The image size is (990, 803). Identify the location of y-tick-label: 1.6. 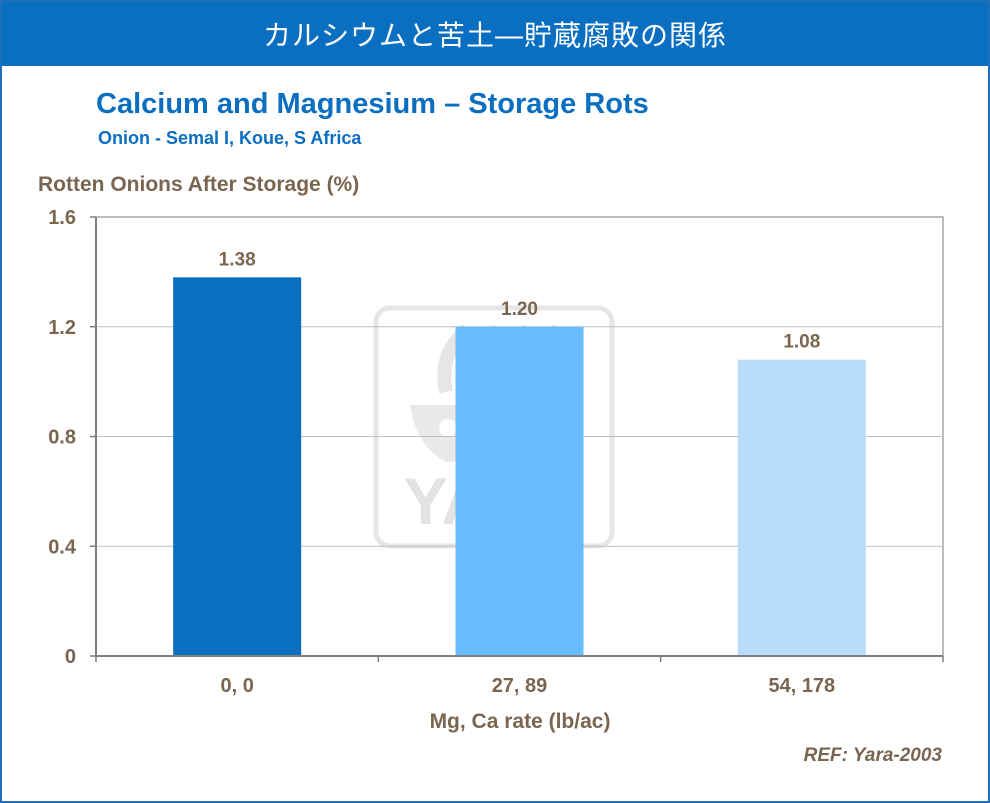
(62, 218).